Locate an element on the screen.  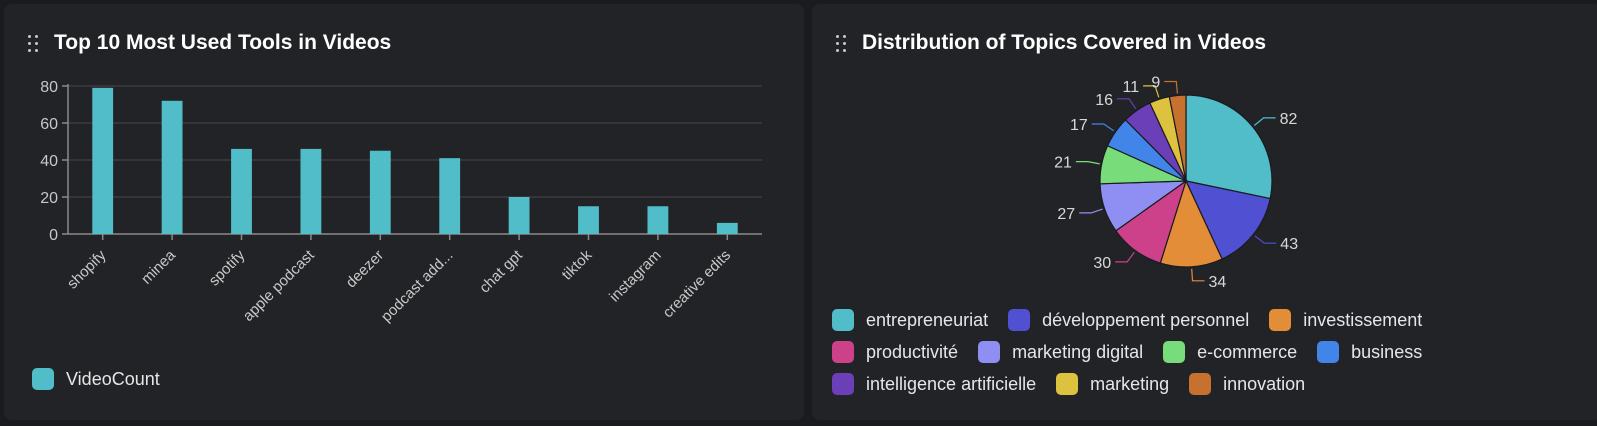
pie-data-label: 9 is located at coordinates (1155, 83).